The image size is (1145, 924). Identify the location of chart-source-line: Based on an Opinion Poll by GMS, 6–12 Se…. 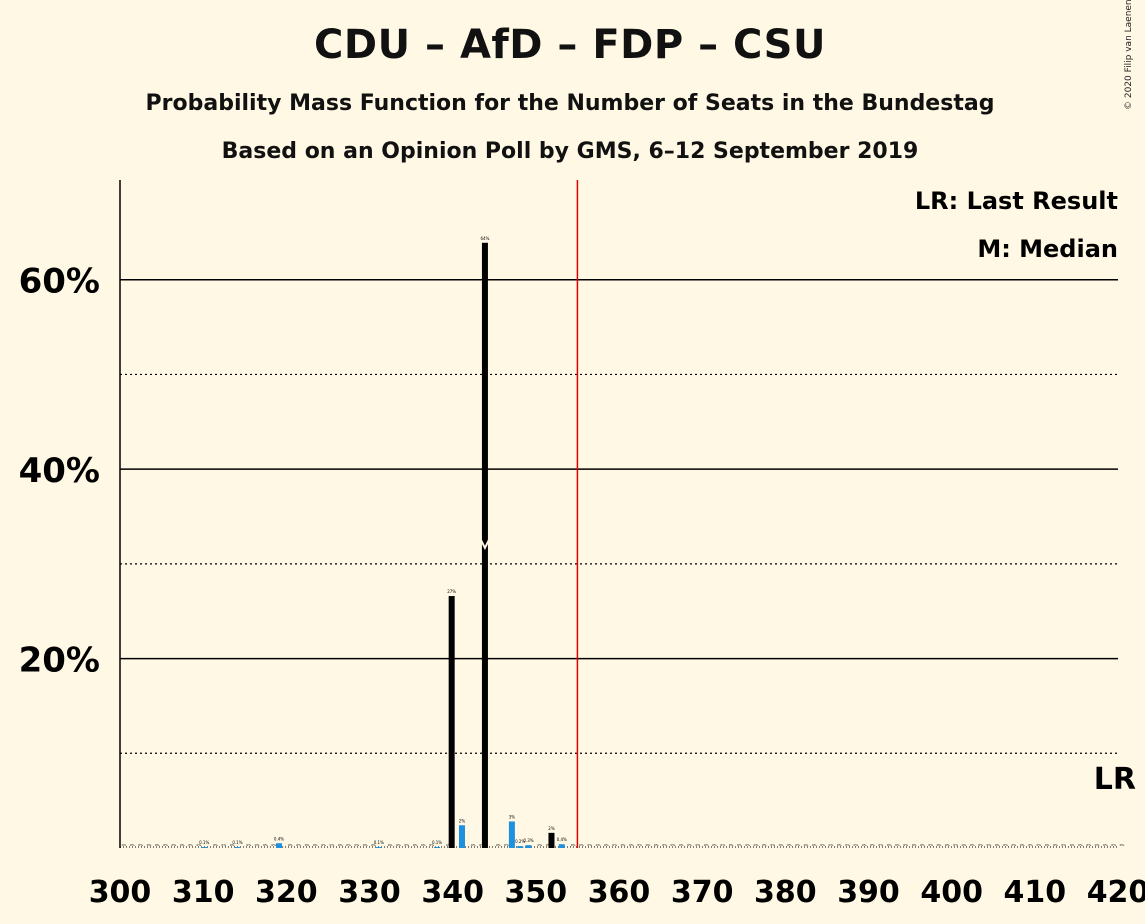
(570, 151).